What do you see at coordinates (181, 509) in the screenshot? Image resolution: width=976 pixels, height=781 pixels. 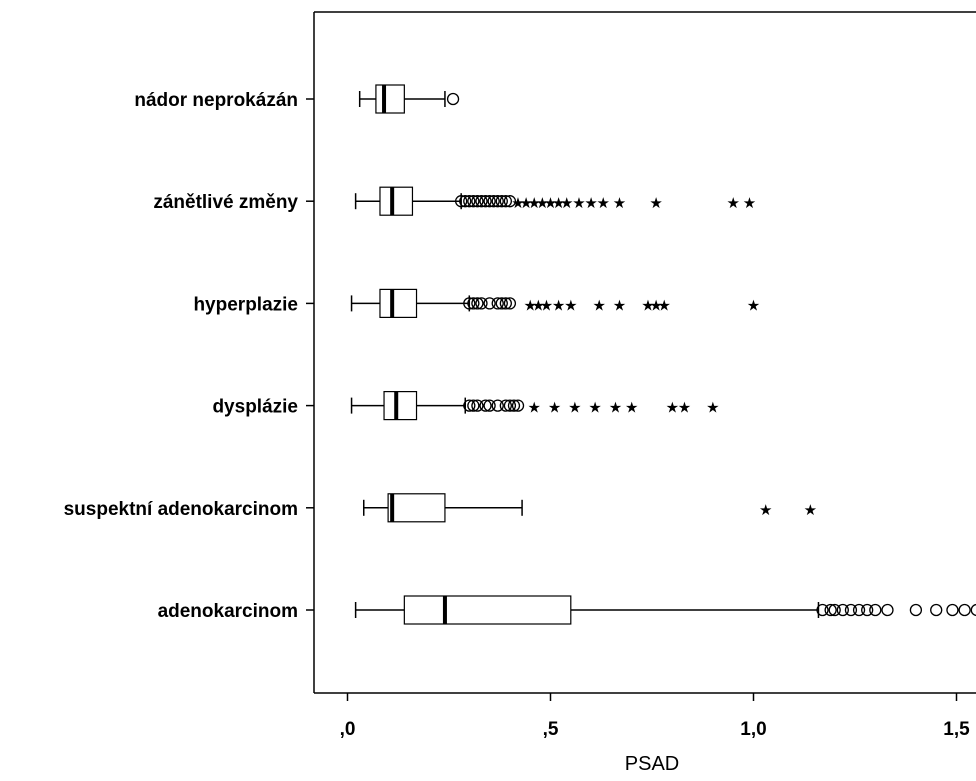 I see `category-label: suspektní adenokarcinom` at bounding box center [181, 509].